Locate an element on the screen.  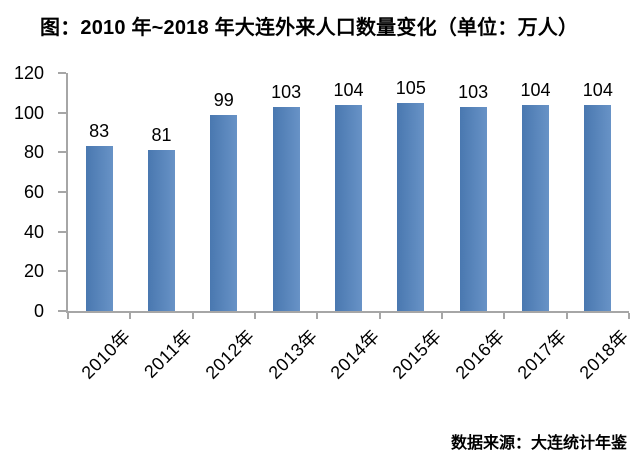
y-axis-tick-label: 20 is located at coordinates (33, 271).